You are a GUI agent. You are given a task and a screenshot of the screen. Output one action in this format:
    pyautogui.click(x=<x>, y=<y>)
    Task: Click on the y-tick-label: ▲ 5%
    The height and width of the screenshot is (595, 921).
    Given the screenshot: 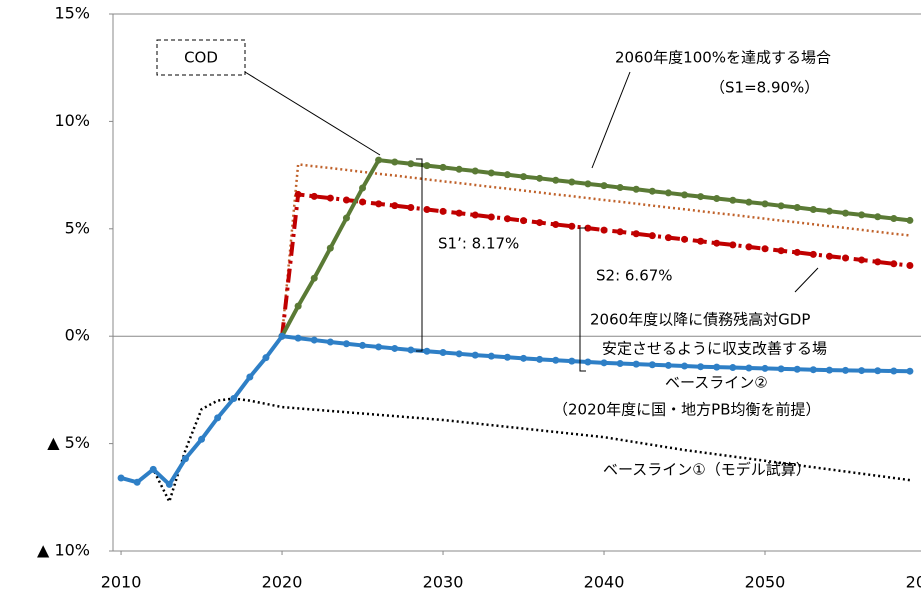 What is the action you would take?
    pyautogui.click(x=68, y=442)
    